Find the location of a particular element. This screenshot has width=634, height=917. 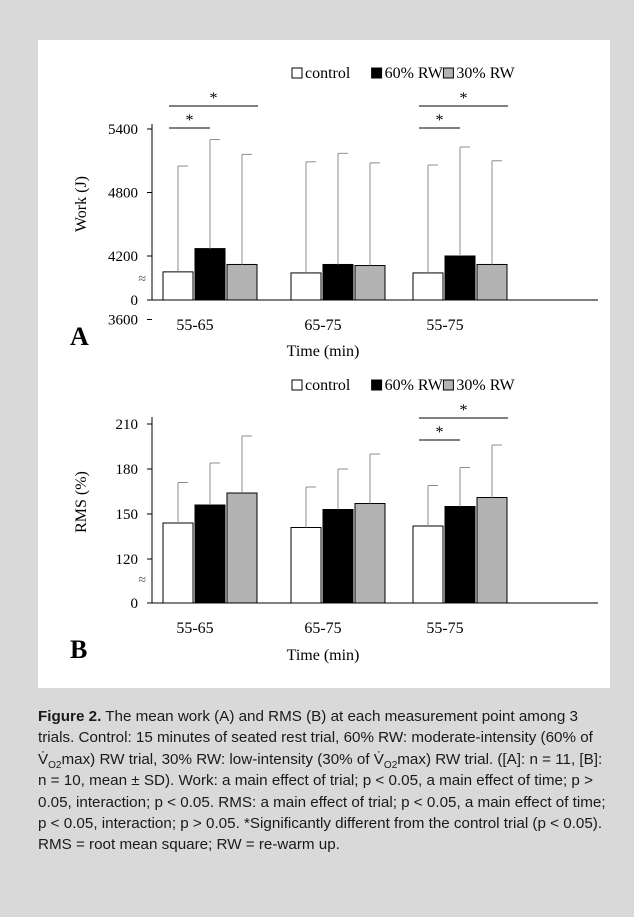

caption-label: Figure 2. is located at coordinates (70, 716).